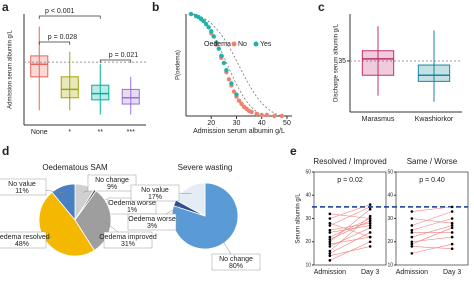  Describe the element at coordinates (235, 65) in the screenshot. I see `ci-band` at that location.